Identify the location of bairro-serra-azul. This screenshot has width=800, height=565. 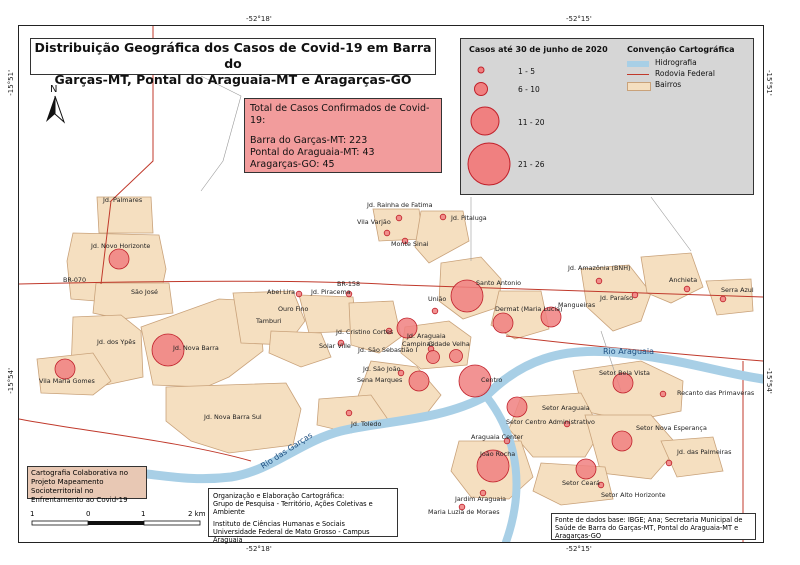
(729, 297).